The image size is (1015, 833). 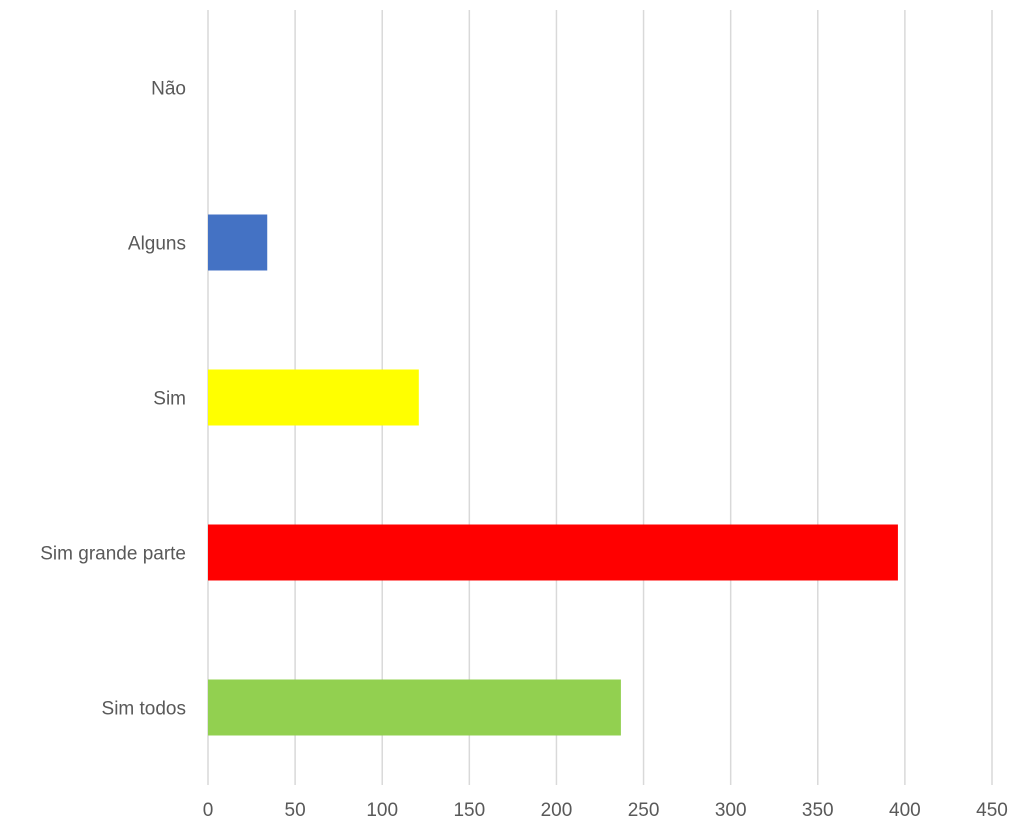 I want to click on x-tick-label: 250, so click(x=644, y=810).